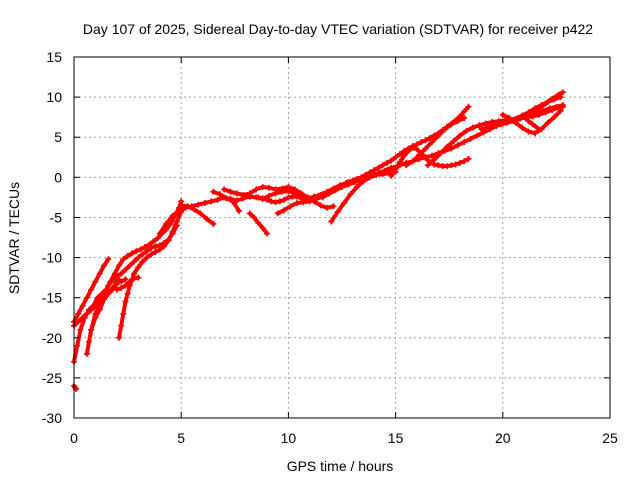  Describe the element at coordinates (54, 97) in the screenshot. I see `y-tick-label: 10` at that location.